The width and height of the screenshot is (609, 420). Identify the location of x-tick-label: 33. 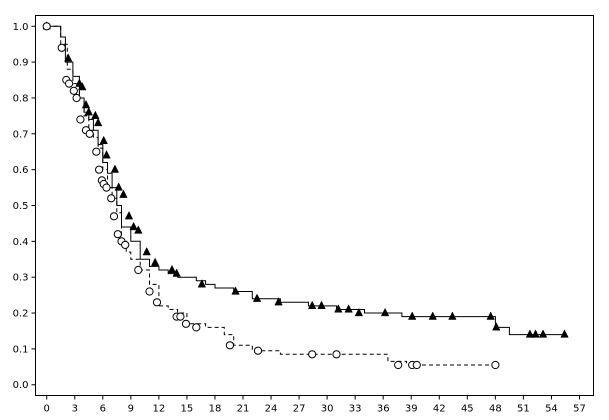
(355, 409).